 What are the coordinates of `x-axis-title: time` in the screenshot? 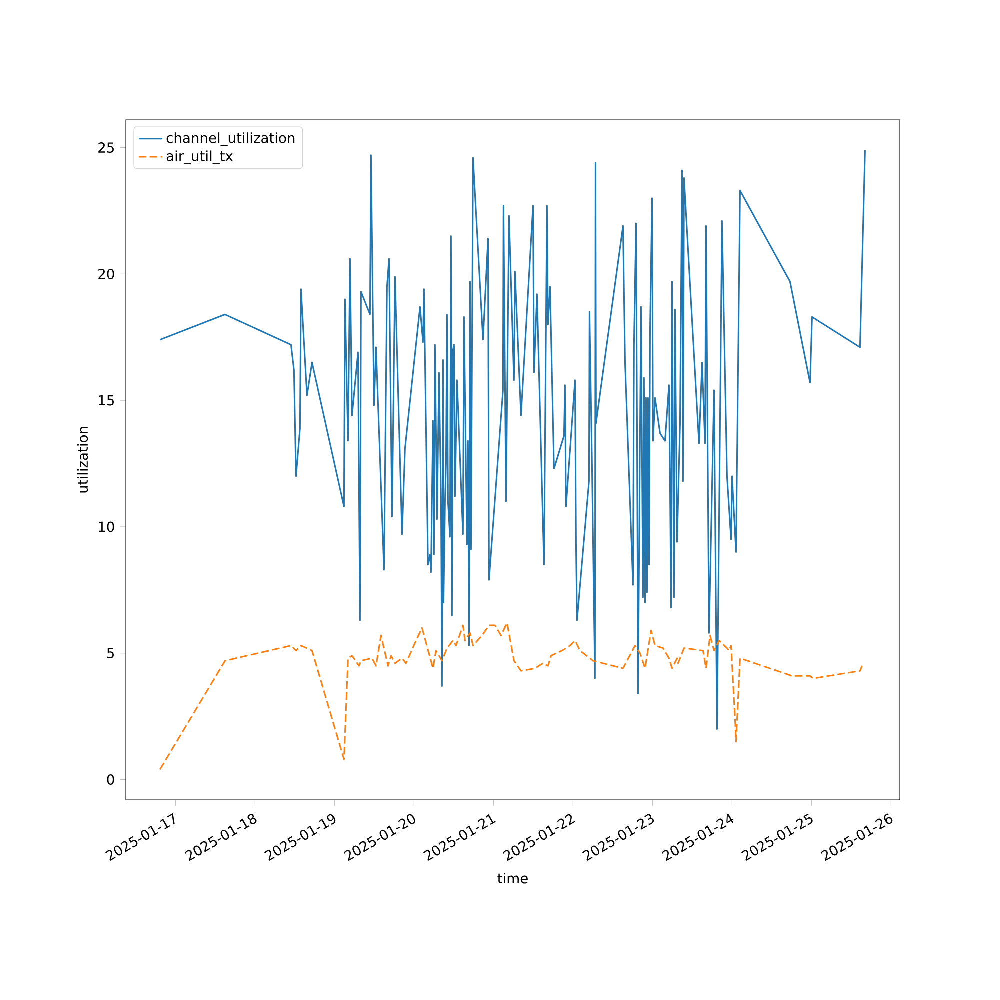 It's located at (513, 878).